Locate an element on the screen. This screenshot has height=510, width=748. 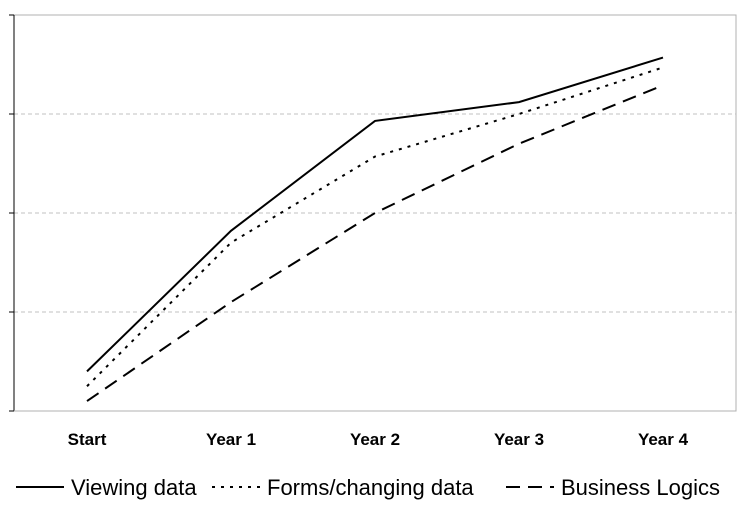
y-axis is located at coordinates (12, 213).